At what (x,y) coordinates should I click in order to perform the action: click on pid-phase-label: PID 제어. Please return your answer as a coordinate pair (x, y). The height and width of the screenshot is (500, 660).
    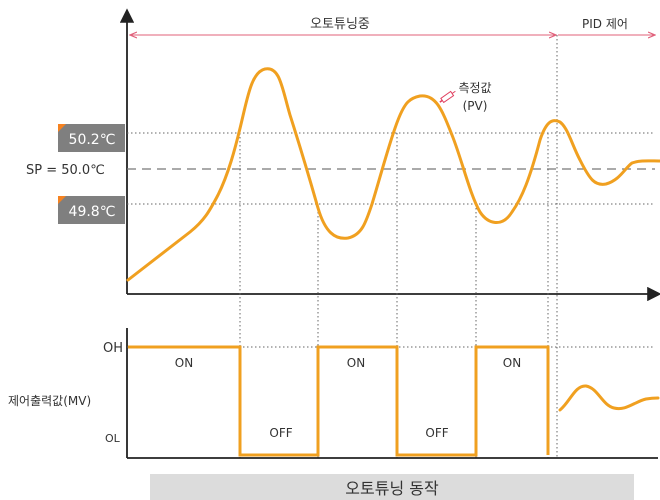
    Looking at the image, I should click on (605, 24).